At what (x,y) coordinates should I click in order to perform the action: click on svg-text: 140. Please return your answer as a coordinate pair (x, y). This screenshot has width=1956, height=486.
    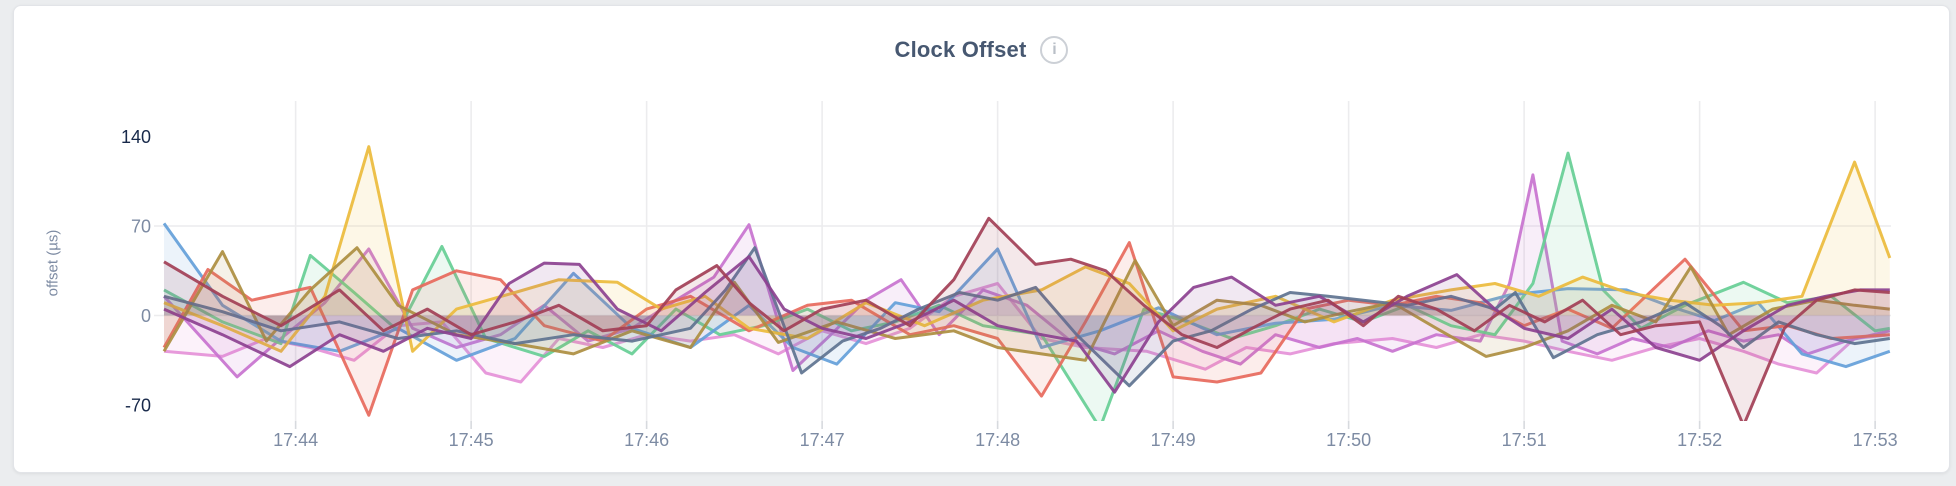
    Looking at the image, I should click on (136, 137).